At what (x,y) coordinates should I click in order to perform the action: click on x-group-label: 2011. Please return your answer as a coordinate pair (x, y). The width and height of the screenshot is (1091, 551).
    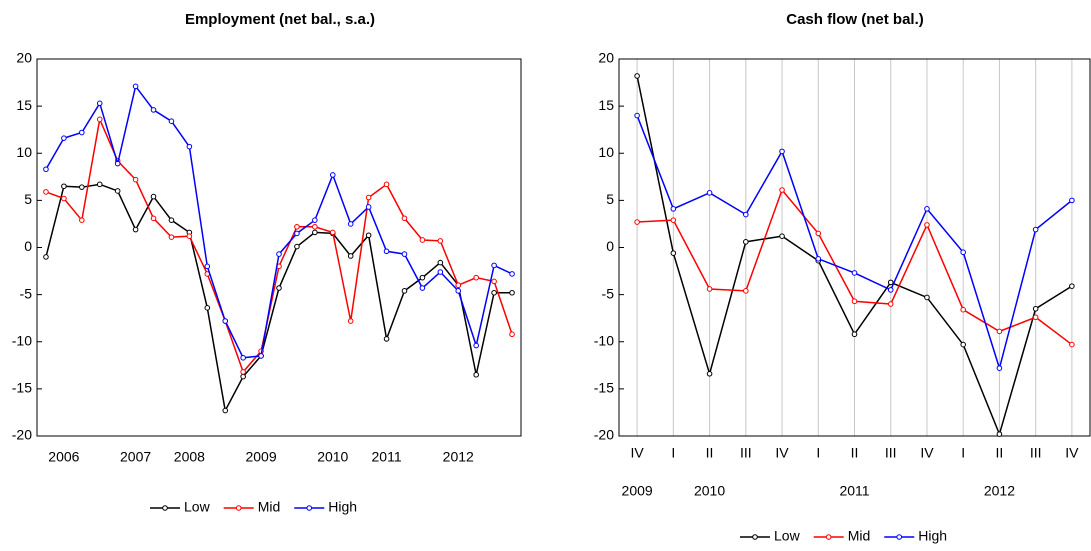
    Looking at the image, I should click on (854, 491).